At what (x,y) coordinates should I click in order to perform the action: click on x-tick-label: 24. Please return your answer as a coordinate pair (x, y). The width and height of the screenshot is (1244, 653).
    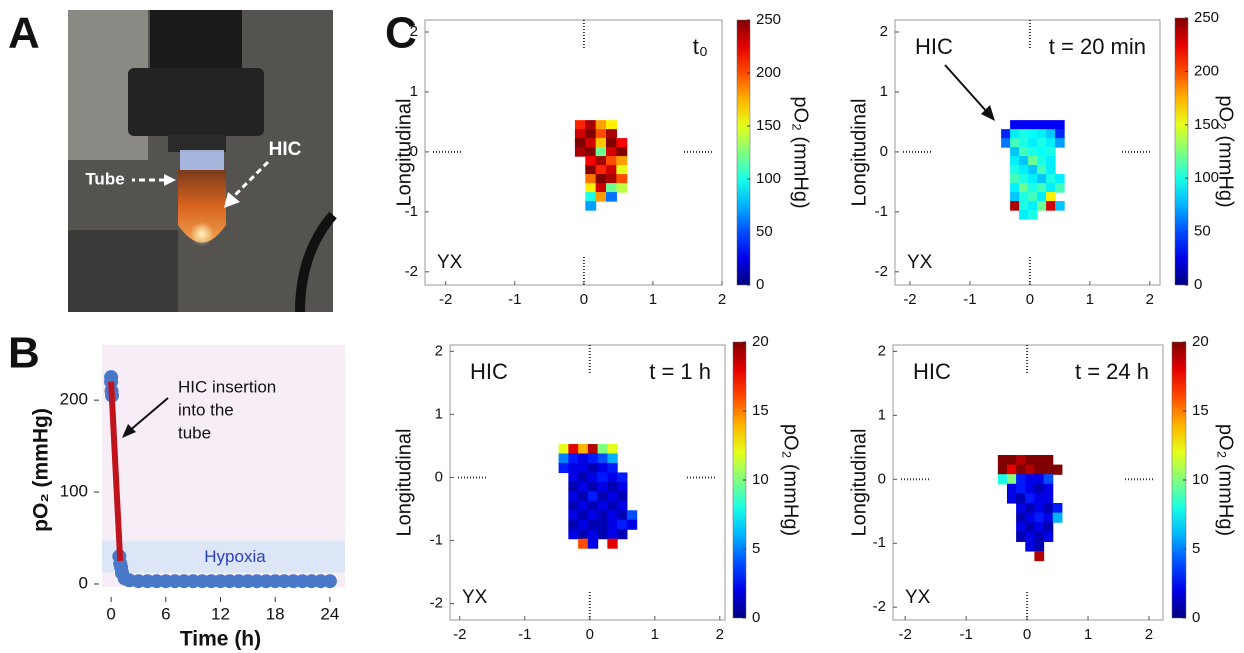
    Looking at the image, I should click on (329, 613).